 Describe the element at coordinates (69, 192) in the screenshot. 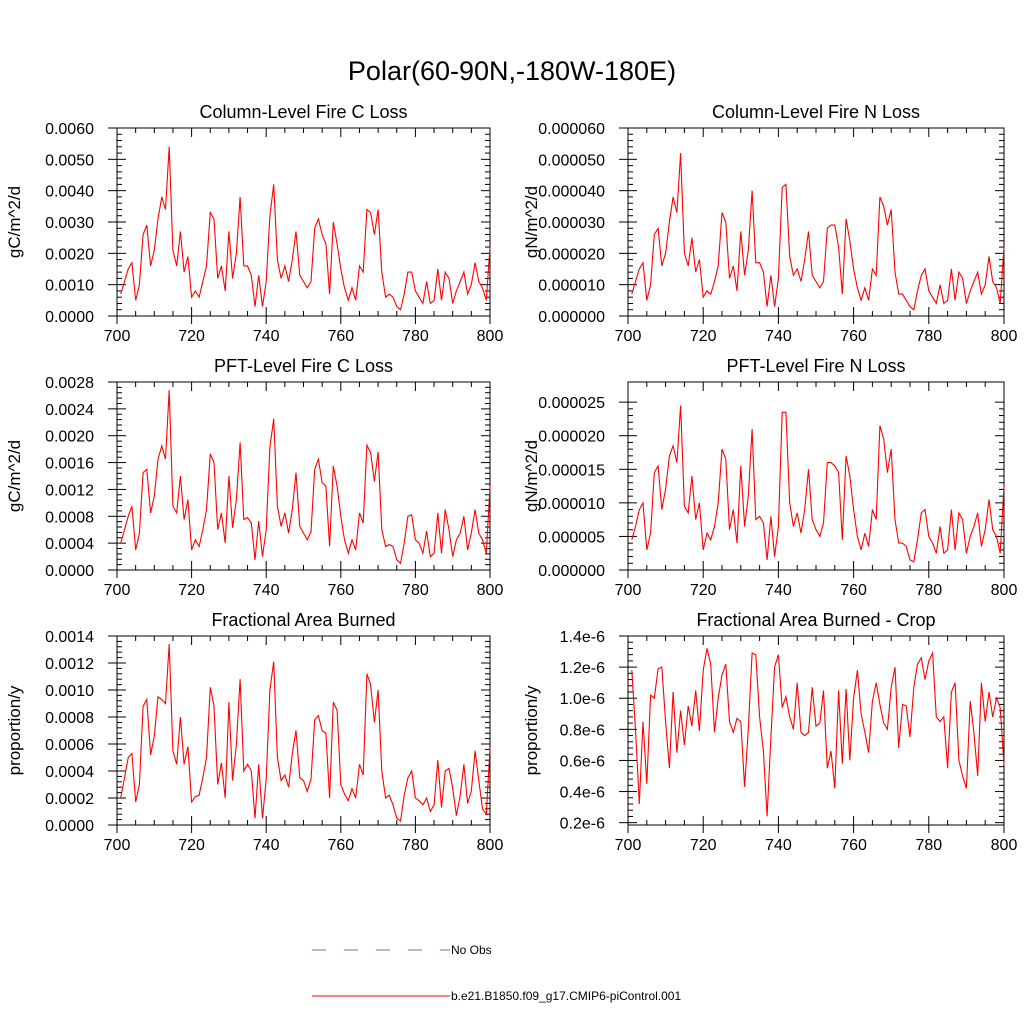

I see `y-tick-label: 0.0040` at that location.